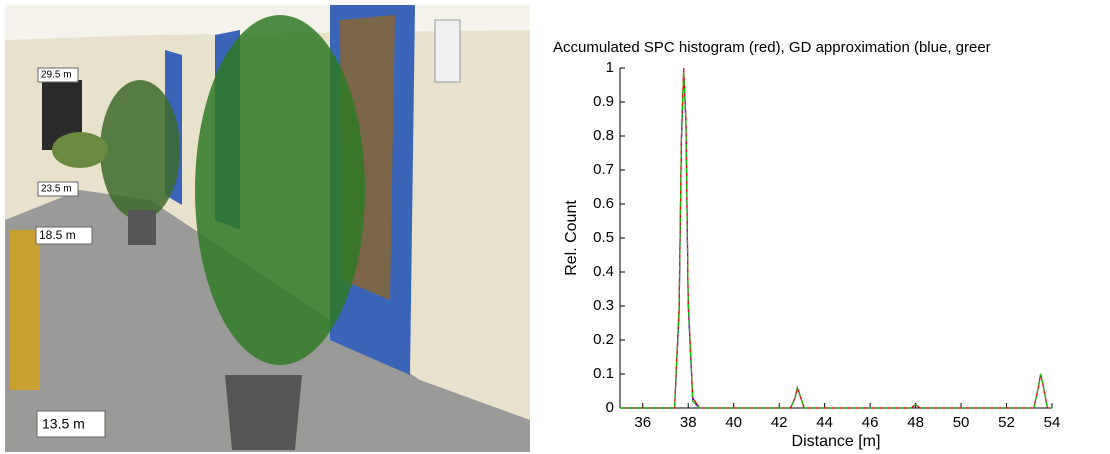 This screenshot has height=454, width=1110. What do you see at coordinates (447, 51) in the screenshot?
I see `poster` at bounding box center [447, 51].